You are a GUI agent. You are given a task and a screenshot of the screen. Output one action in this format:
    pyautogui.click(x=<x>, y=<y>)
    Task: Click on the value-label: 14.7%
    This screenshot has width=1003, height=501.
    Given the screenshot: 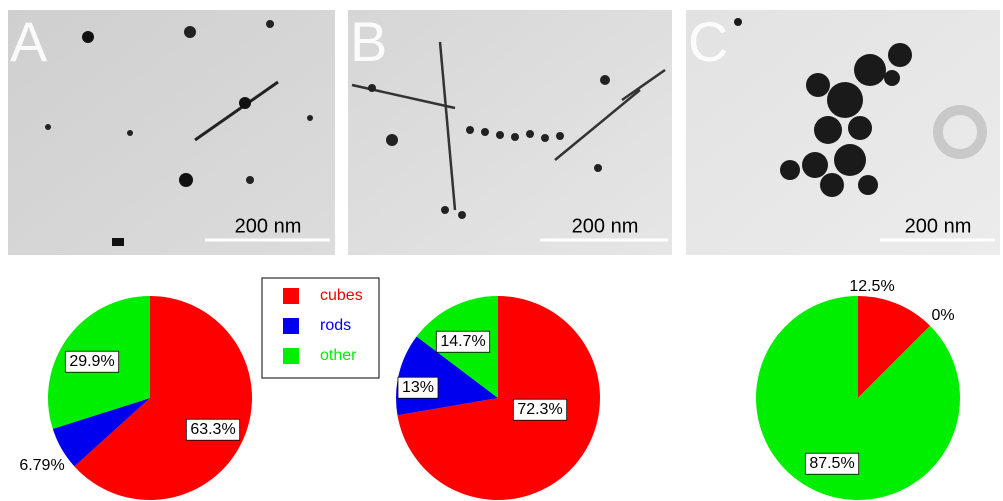 What is the action you would take?
    pyautogui.click(x=462, y=341)
    